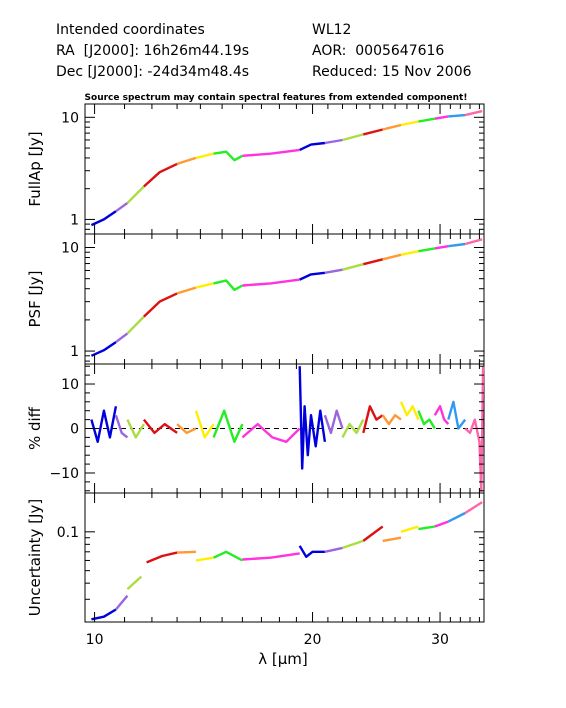  I want to click on target-name: WL12, so click(332, 30).